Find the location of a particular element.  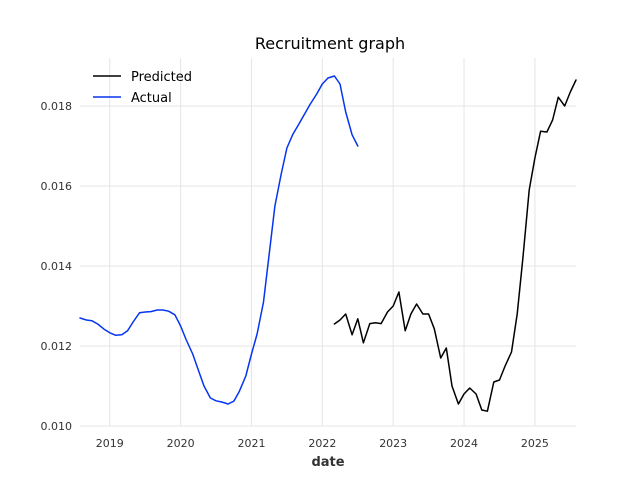

x-tick-label: 2023 is located at coordinates (393, 443).